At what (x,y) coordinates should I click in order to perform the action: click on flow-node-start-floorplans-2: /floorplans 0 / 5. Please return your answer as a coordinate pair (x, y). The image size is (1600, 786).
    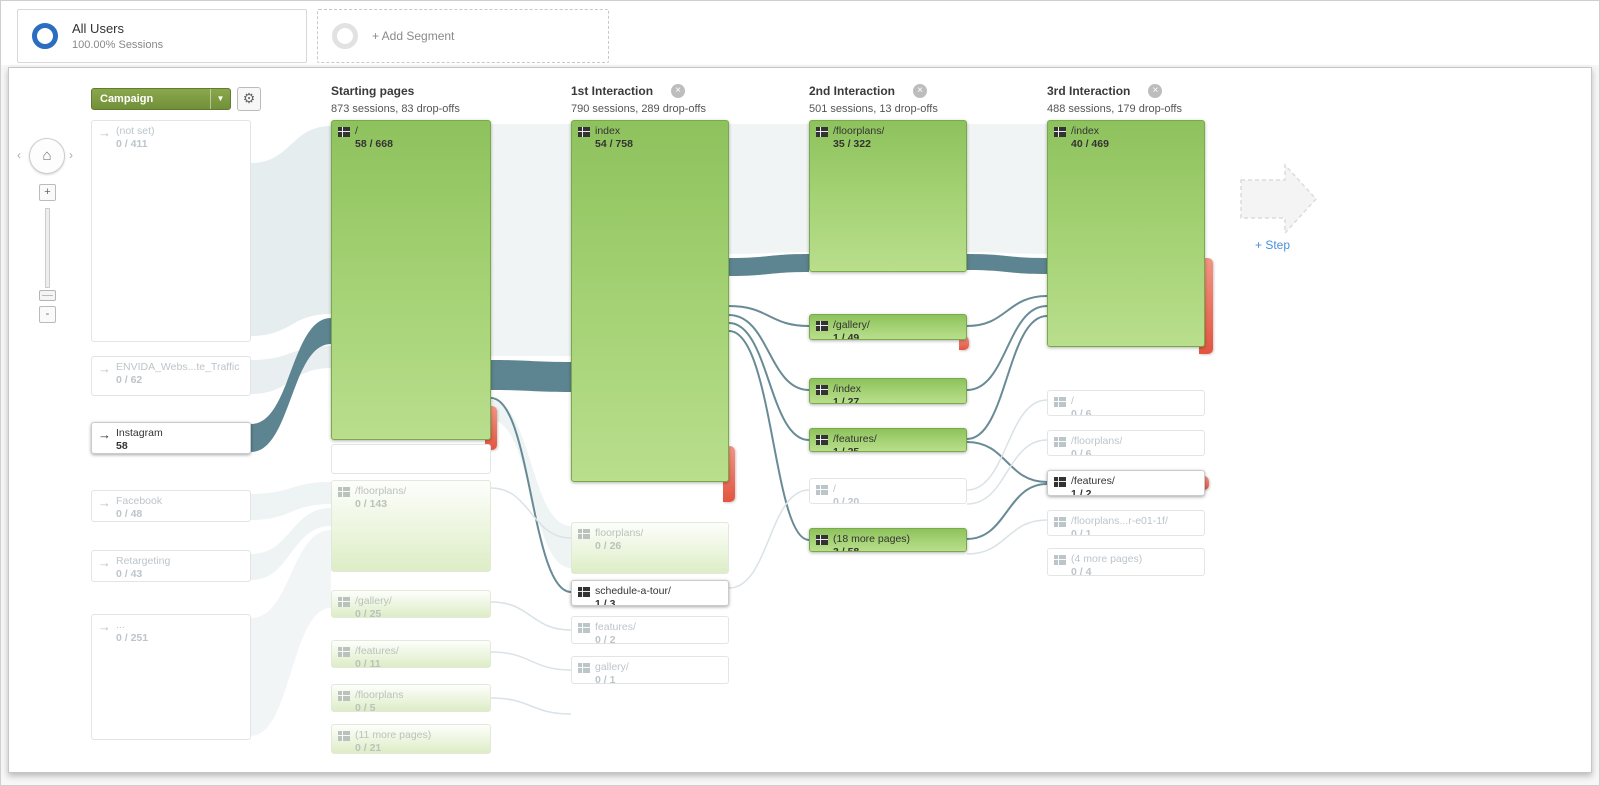
    Looking at the image, I should click on (411, 698).